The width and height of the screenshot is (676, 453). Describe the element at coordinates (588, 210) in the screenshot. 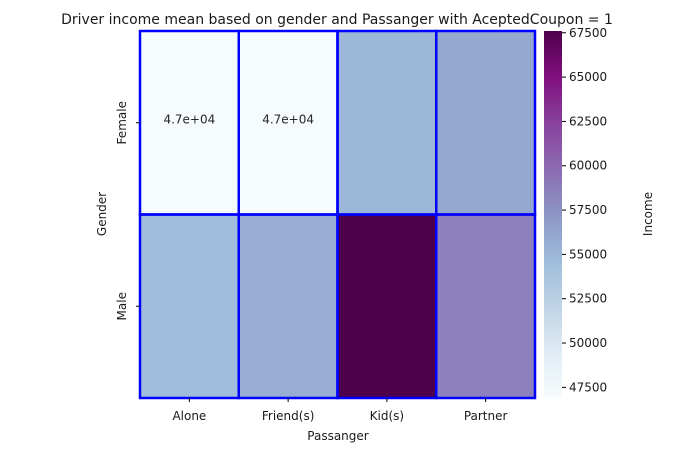

I see `colorbar-tick-label: 57500` at that location.